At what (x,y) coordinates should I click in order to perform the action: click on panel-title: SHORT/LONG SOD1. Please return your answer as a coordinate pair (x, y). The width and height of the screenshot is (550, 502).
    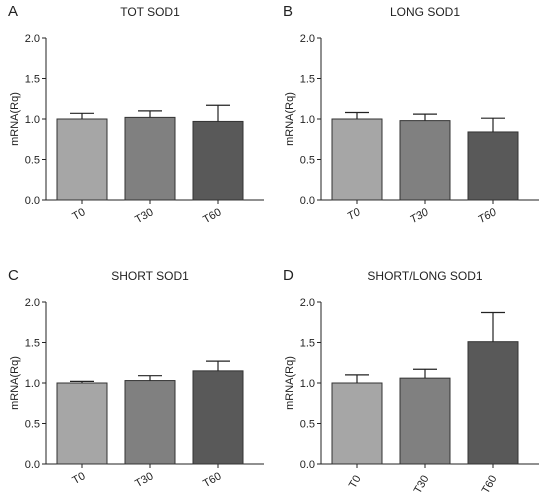
    Looking at the image, I should click on (424, 276).